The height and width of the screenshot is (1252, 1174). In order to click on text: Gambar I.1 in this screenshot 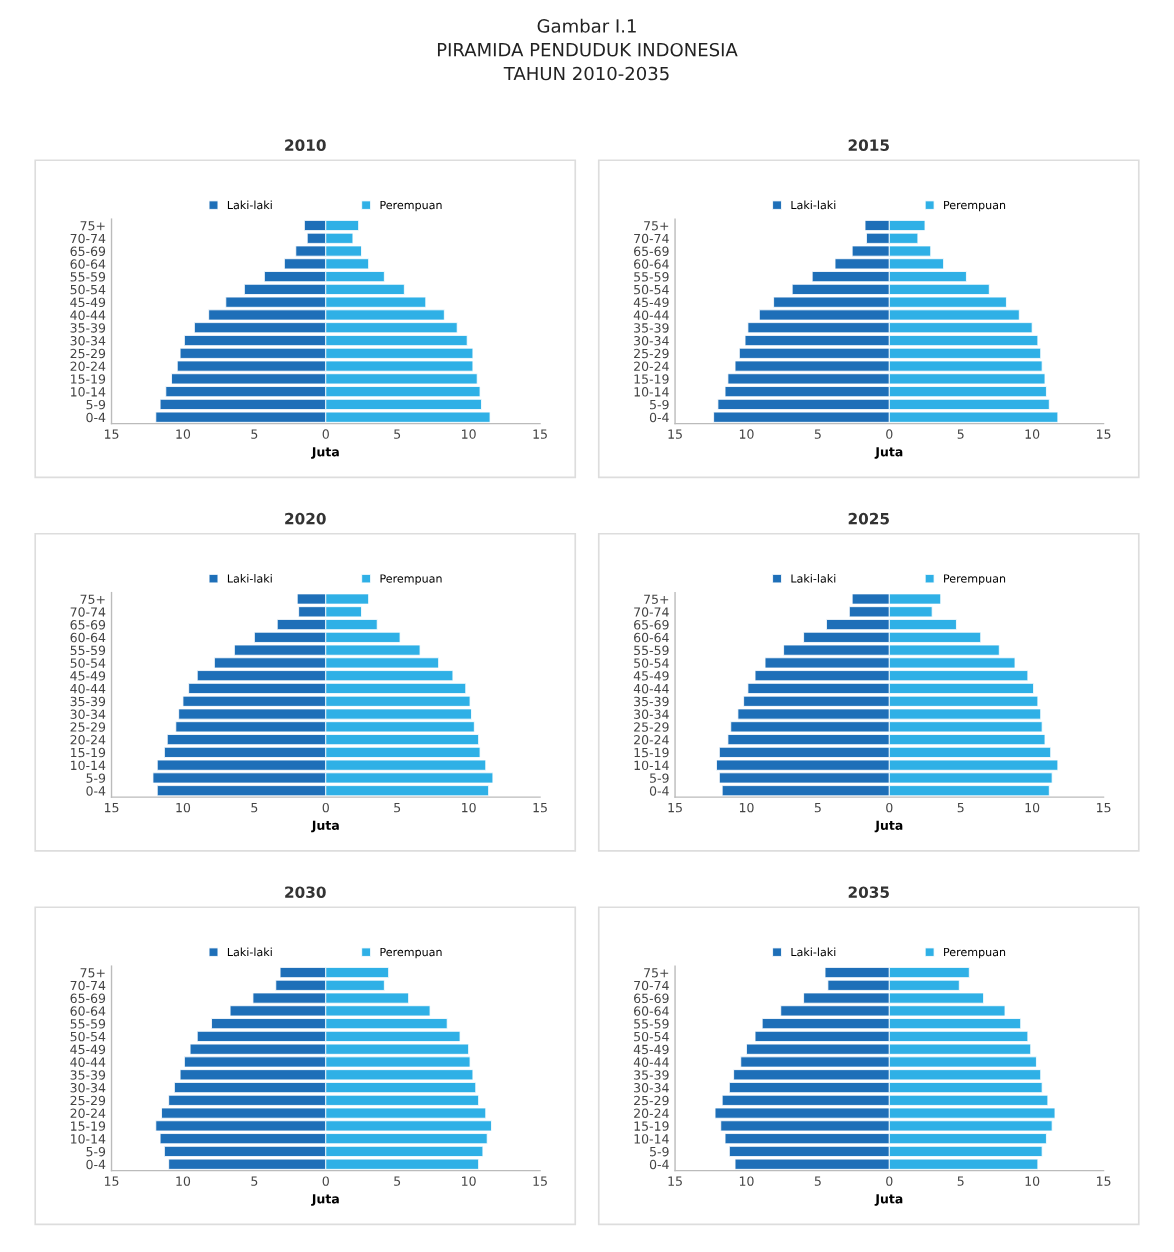, I will do `click(586, 25)`.